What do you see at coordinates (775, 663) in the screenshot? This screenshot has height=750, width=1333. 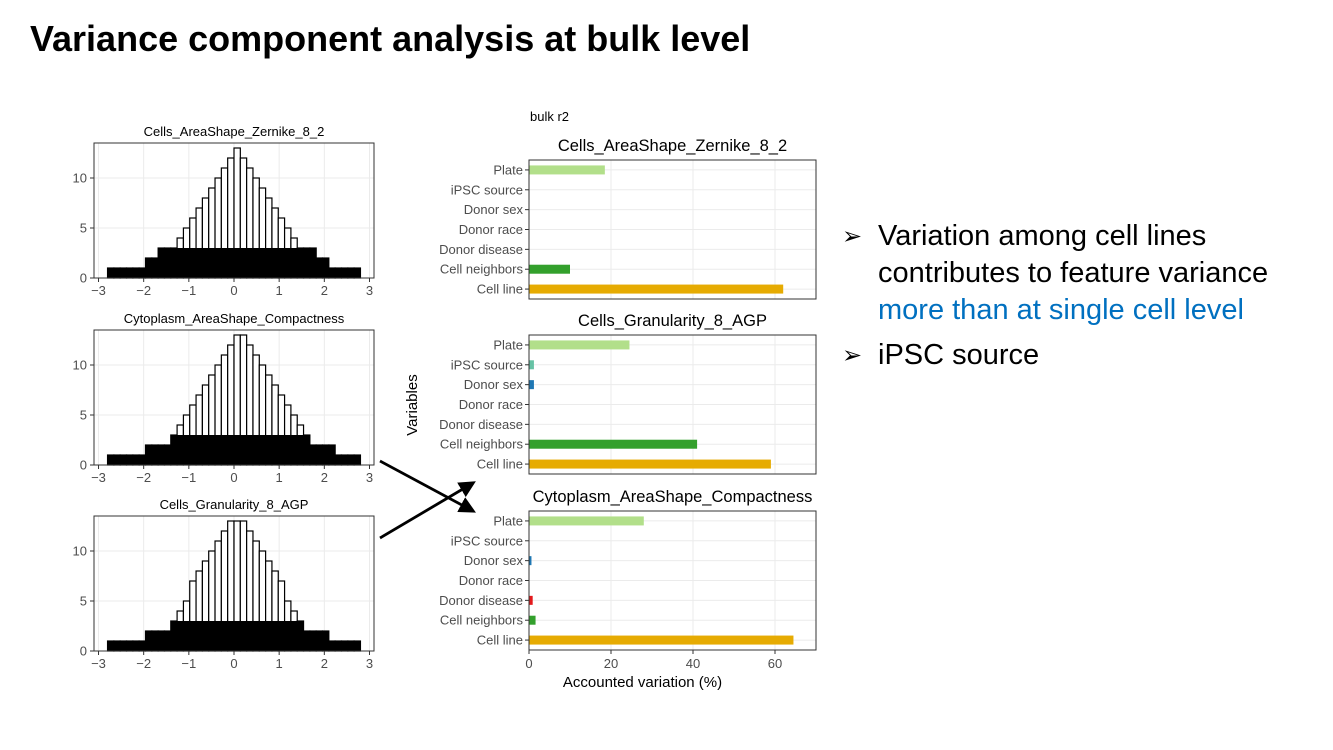 I see `x-tick-label: 60` at bounding box center [775, 663].